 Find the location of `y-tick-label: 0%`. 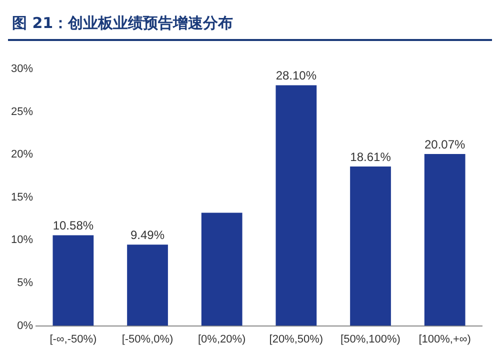

y-tick-label: 0% is located at coordinates (25, 326).